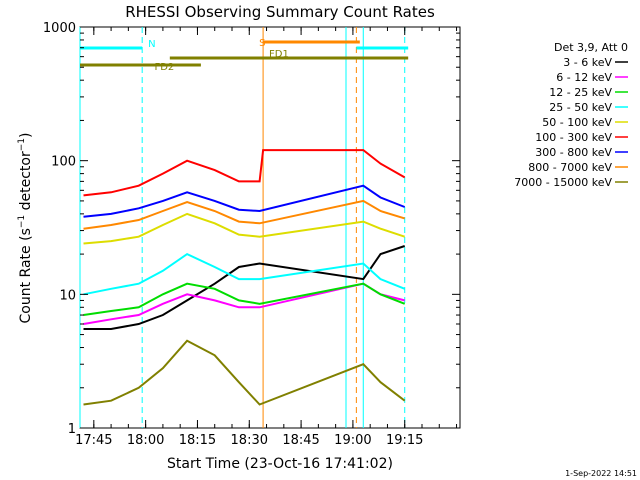  I want to click on x-axis-label: Start Time (23-Oct-16 17:41:02), so click(280, 464).